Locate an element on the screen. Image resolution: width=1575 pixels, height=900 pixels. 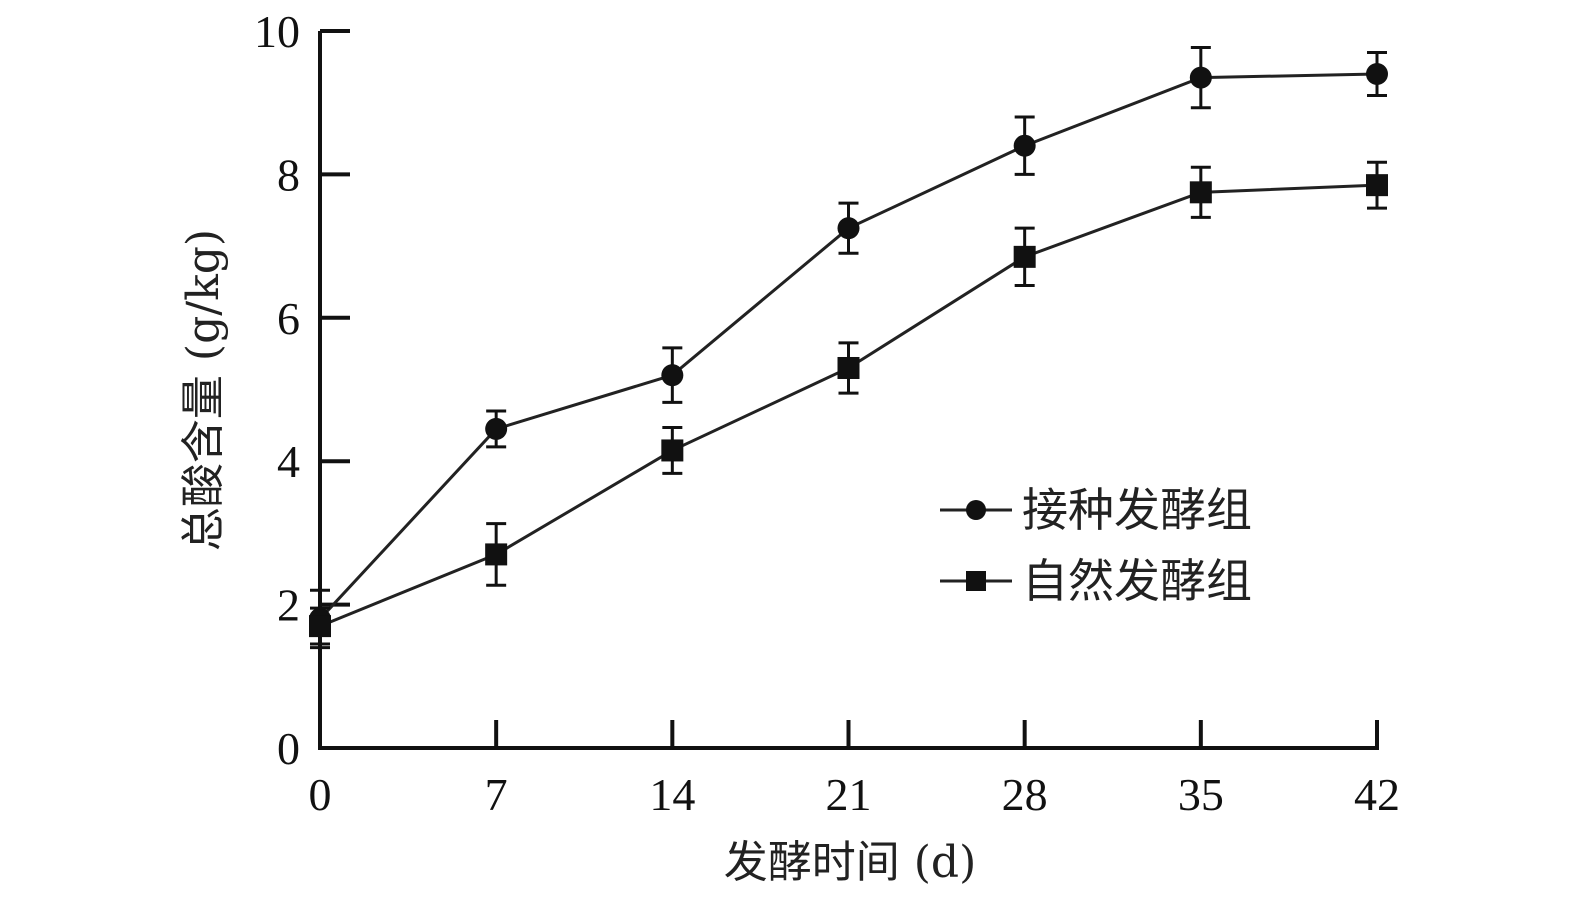
legend-label-inoculated: 接种发酵组 is located at coordinates (1137, 510).